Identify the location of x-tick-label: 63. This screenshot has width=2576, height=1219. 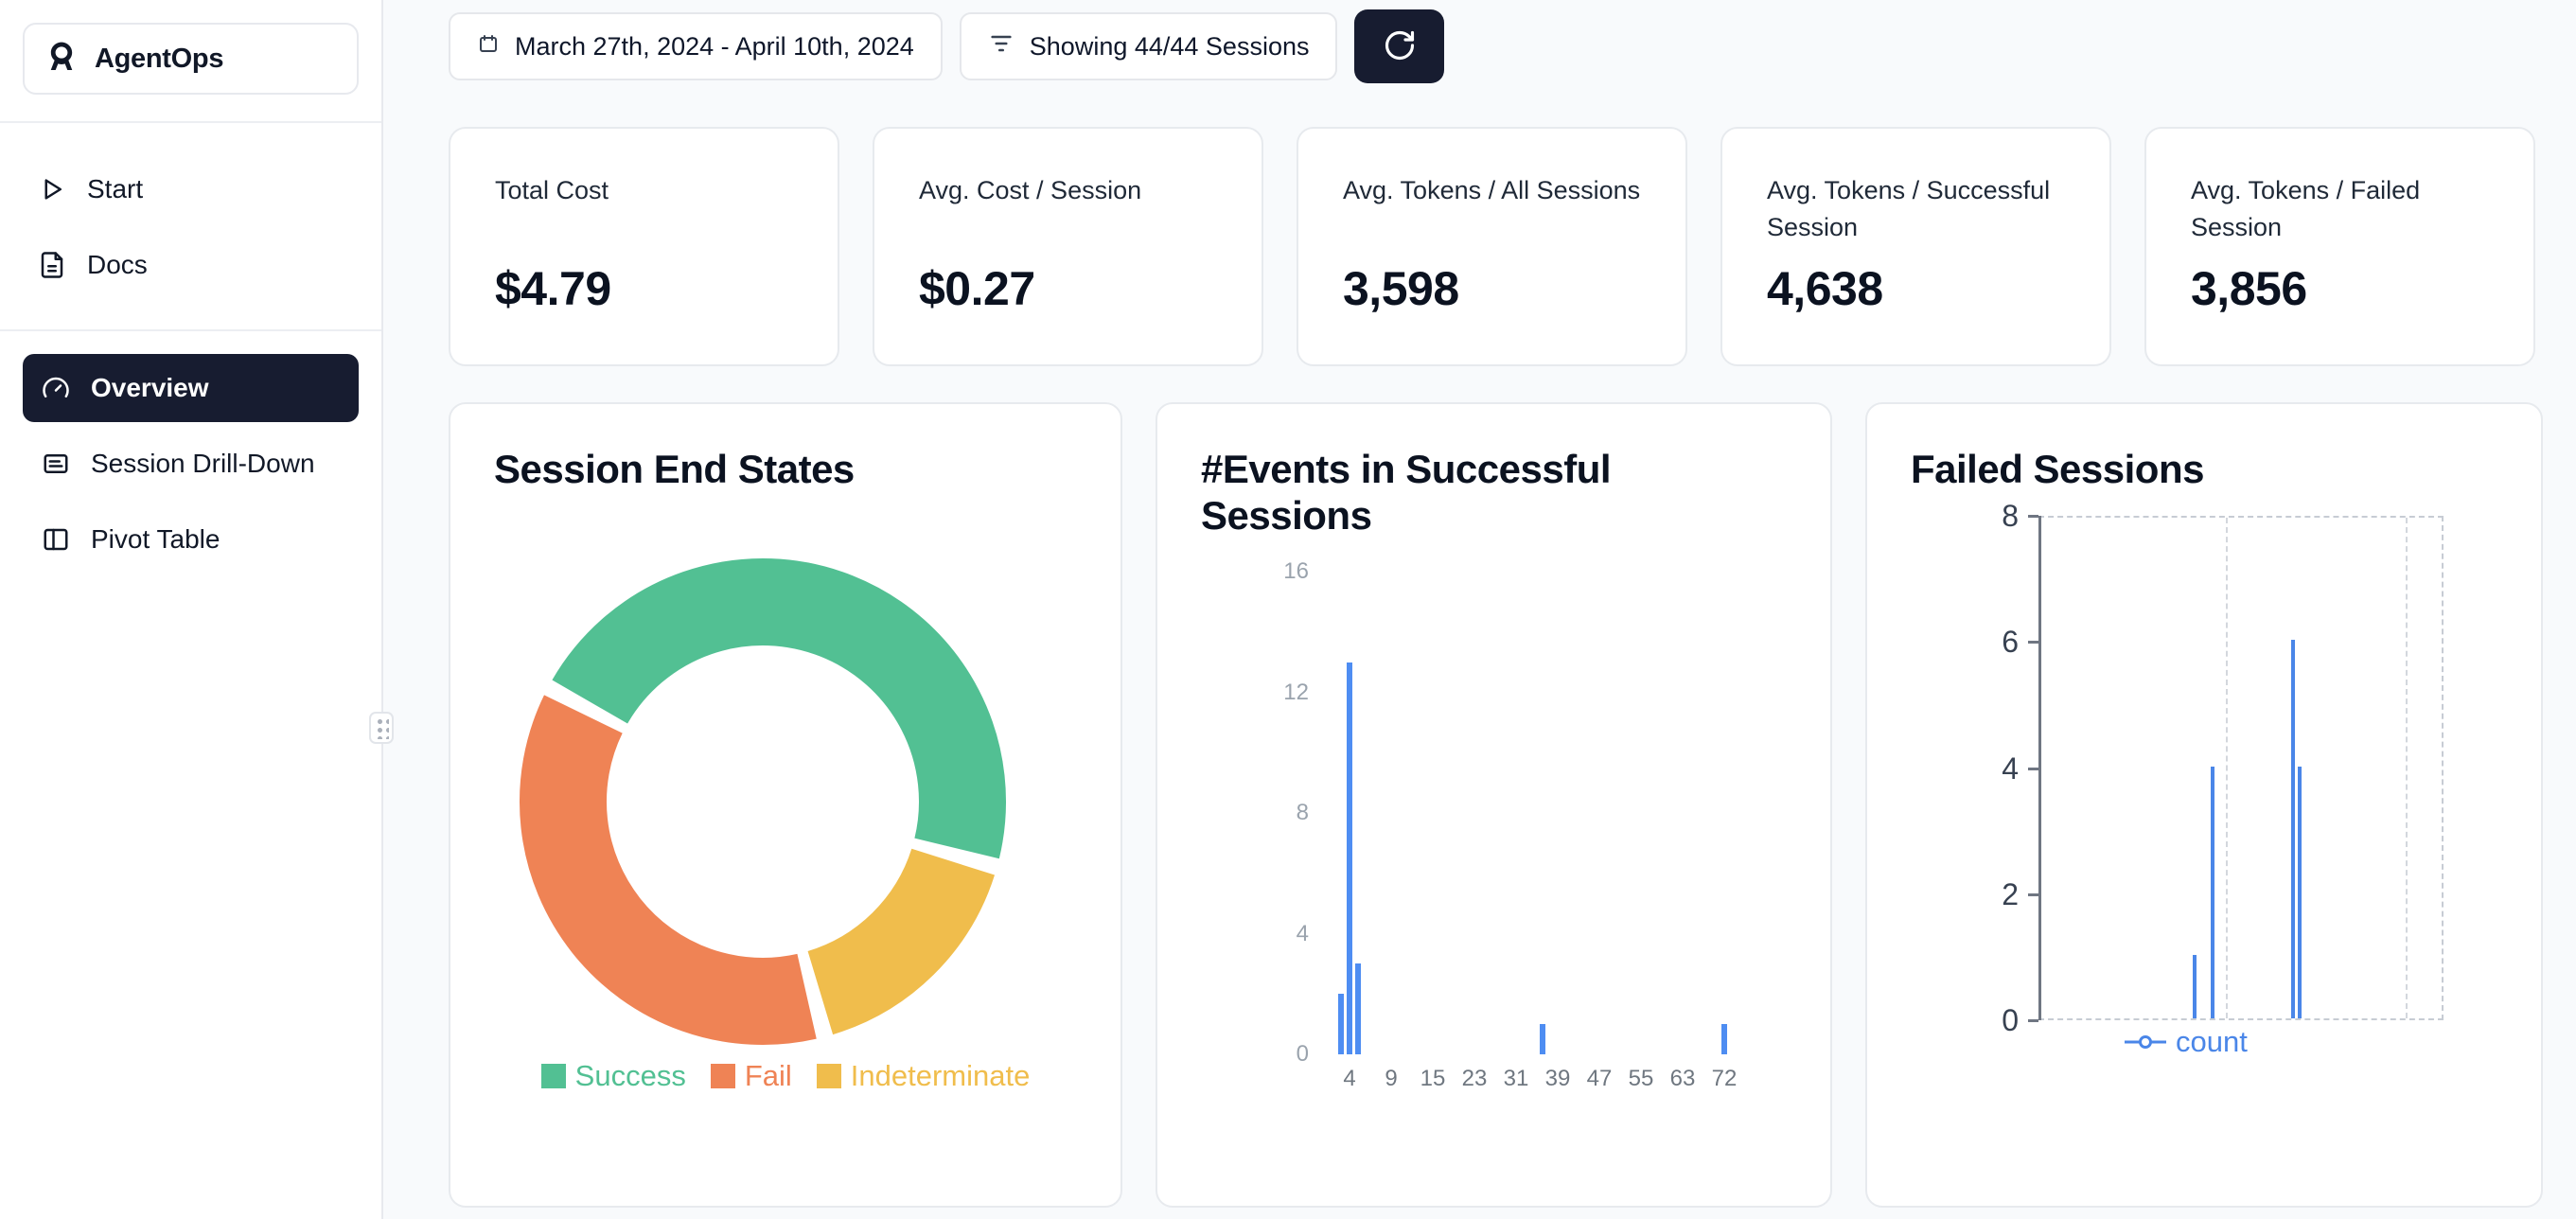
(1682, 1078).